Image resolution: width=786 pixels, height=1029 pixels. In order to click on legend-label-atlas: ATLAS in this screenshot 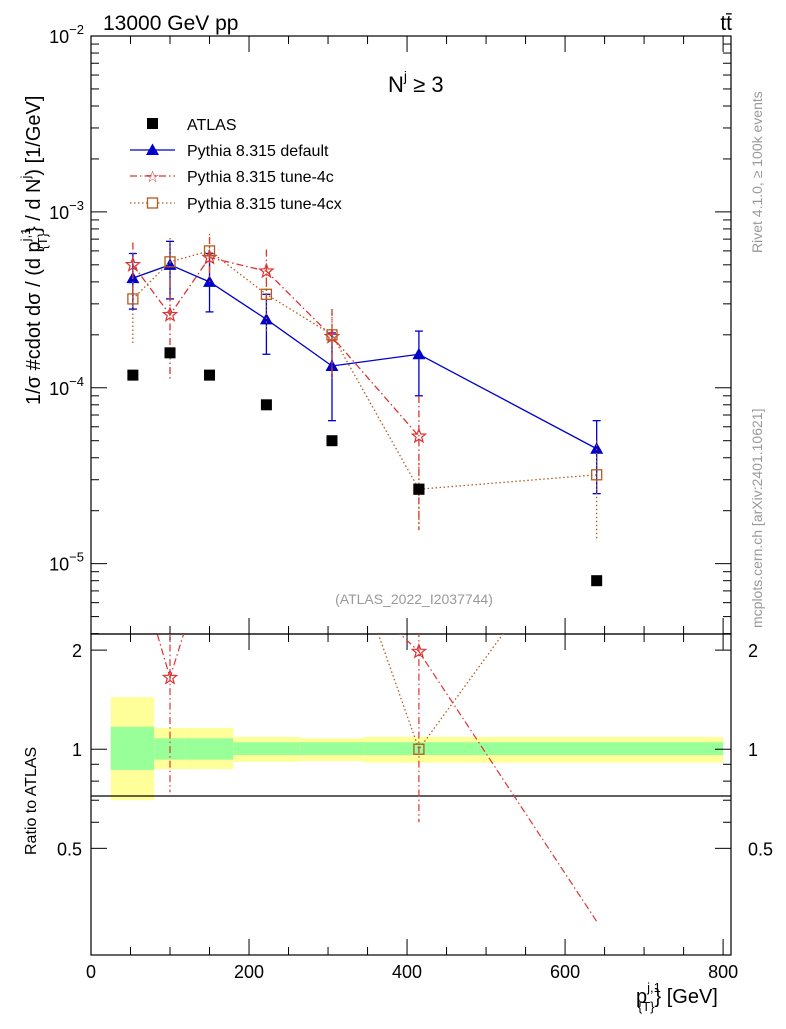, I will do `click(212, 125)`.